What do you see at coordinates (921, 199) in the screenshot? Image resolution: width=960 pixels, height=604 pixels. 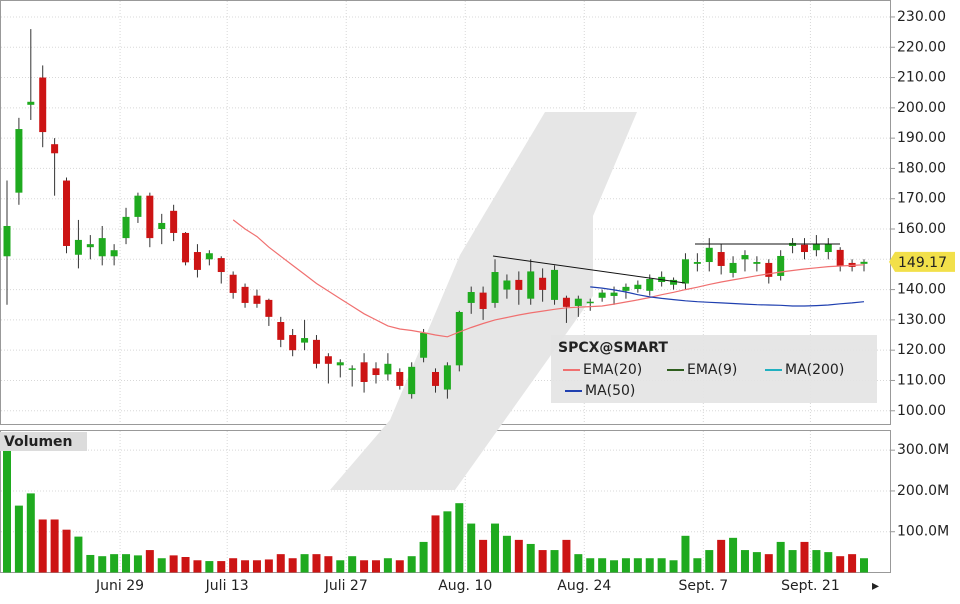 I see `y-tick-label: 170.00` at bounding box center [921, 199].